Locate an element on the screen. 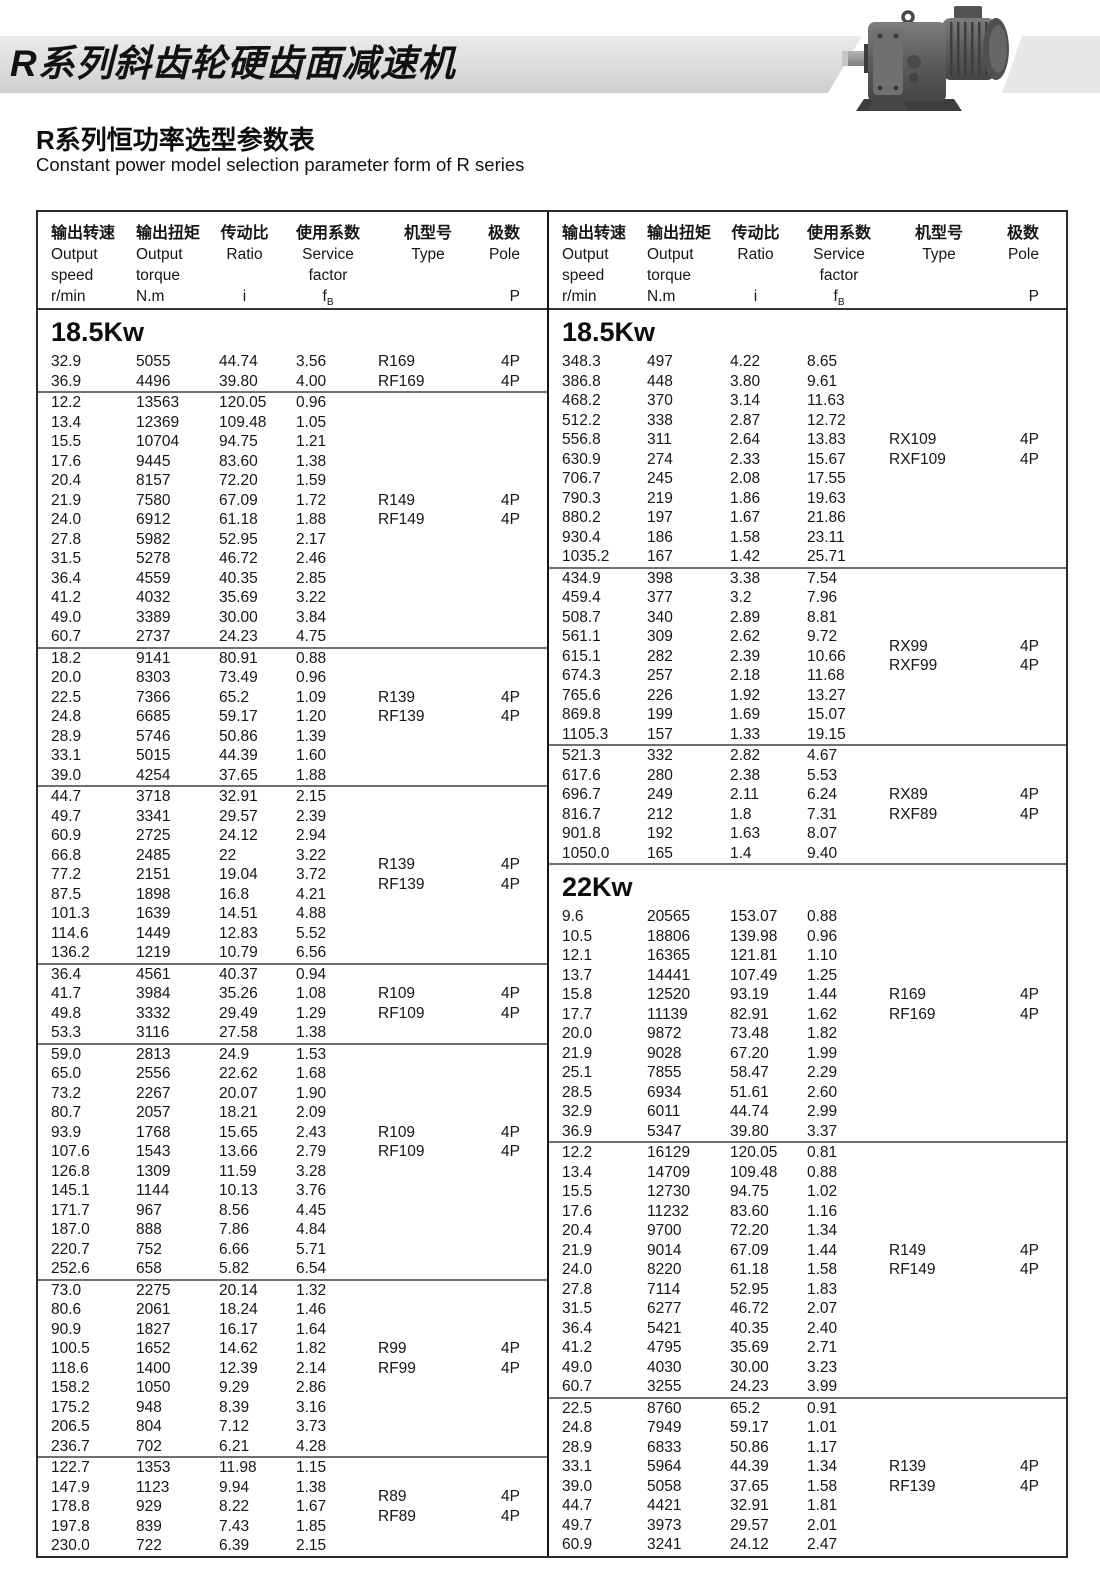 The height and width of the screenshot is (1583, 1100). ratio-value: 120.05 is located at coordinates (243, 402).